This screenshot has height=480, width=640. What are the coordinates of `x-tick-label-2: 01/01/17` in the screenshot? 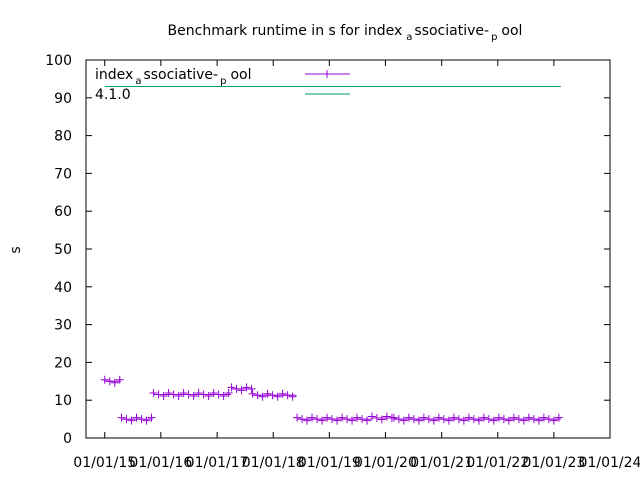 It's located at (217, 463).